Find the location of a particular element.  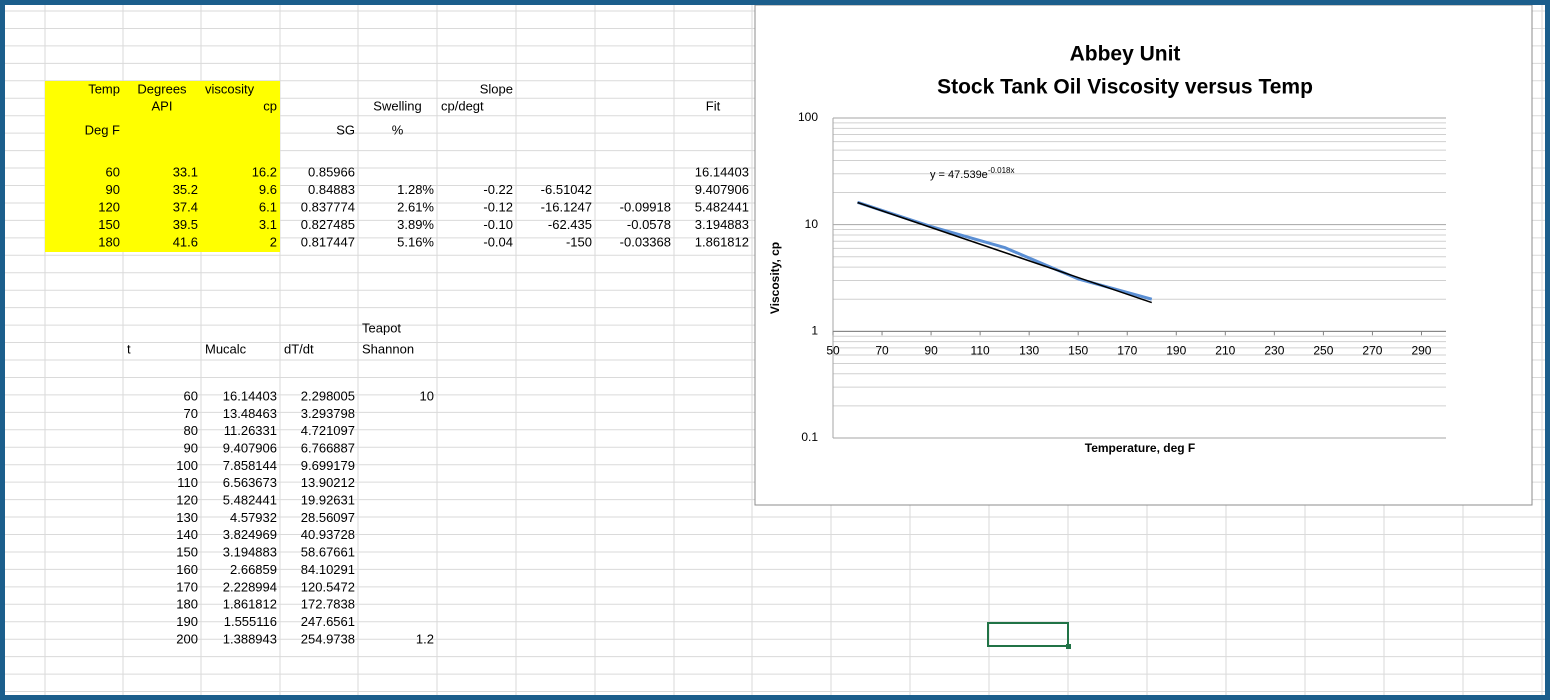

cell-text: cp is located at coordinates (270, 105).